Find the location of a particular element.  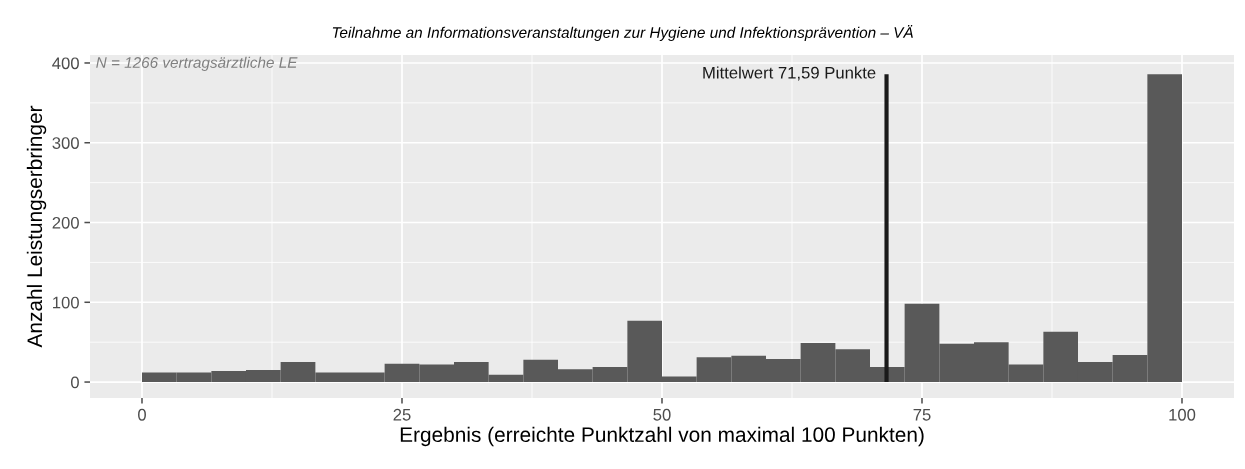

y-tick-label: 200 is located at coordinates (65, 222).